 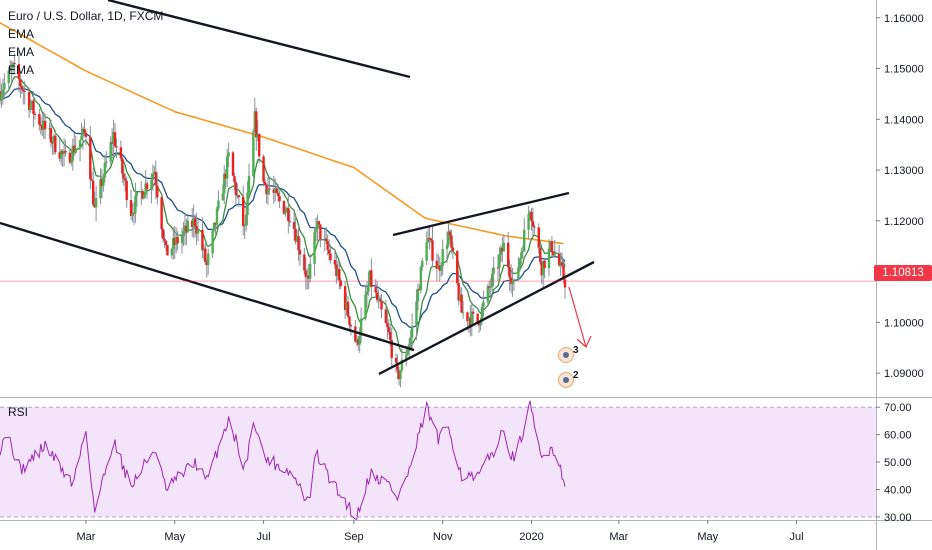 What do you see at coordinates (898, 518) in the screenshot?
I see `rsi-tick-label: 30.00` at bounding box center [898, 518].